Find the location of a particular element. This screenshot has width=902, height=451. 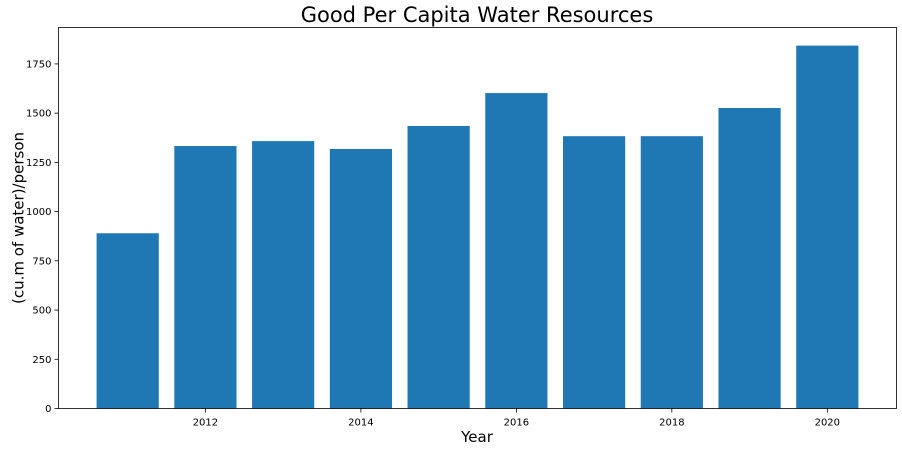

y-tick-label-1750: 1750 is located at coordinates (38, 64).